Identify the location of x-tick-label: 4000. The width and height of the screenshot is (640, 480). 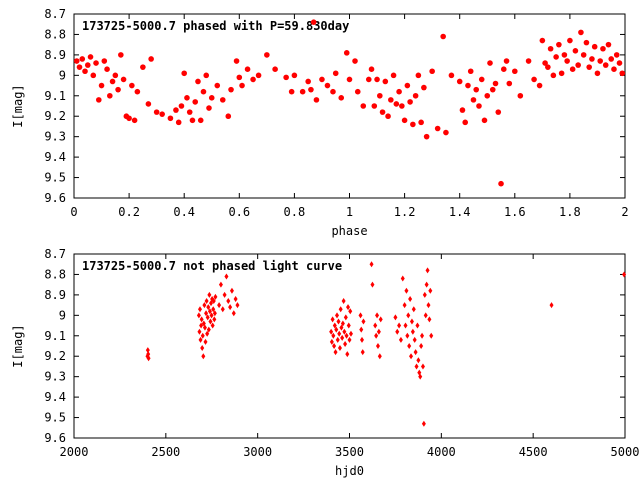
(441, 452).